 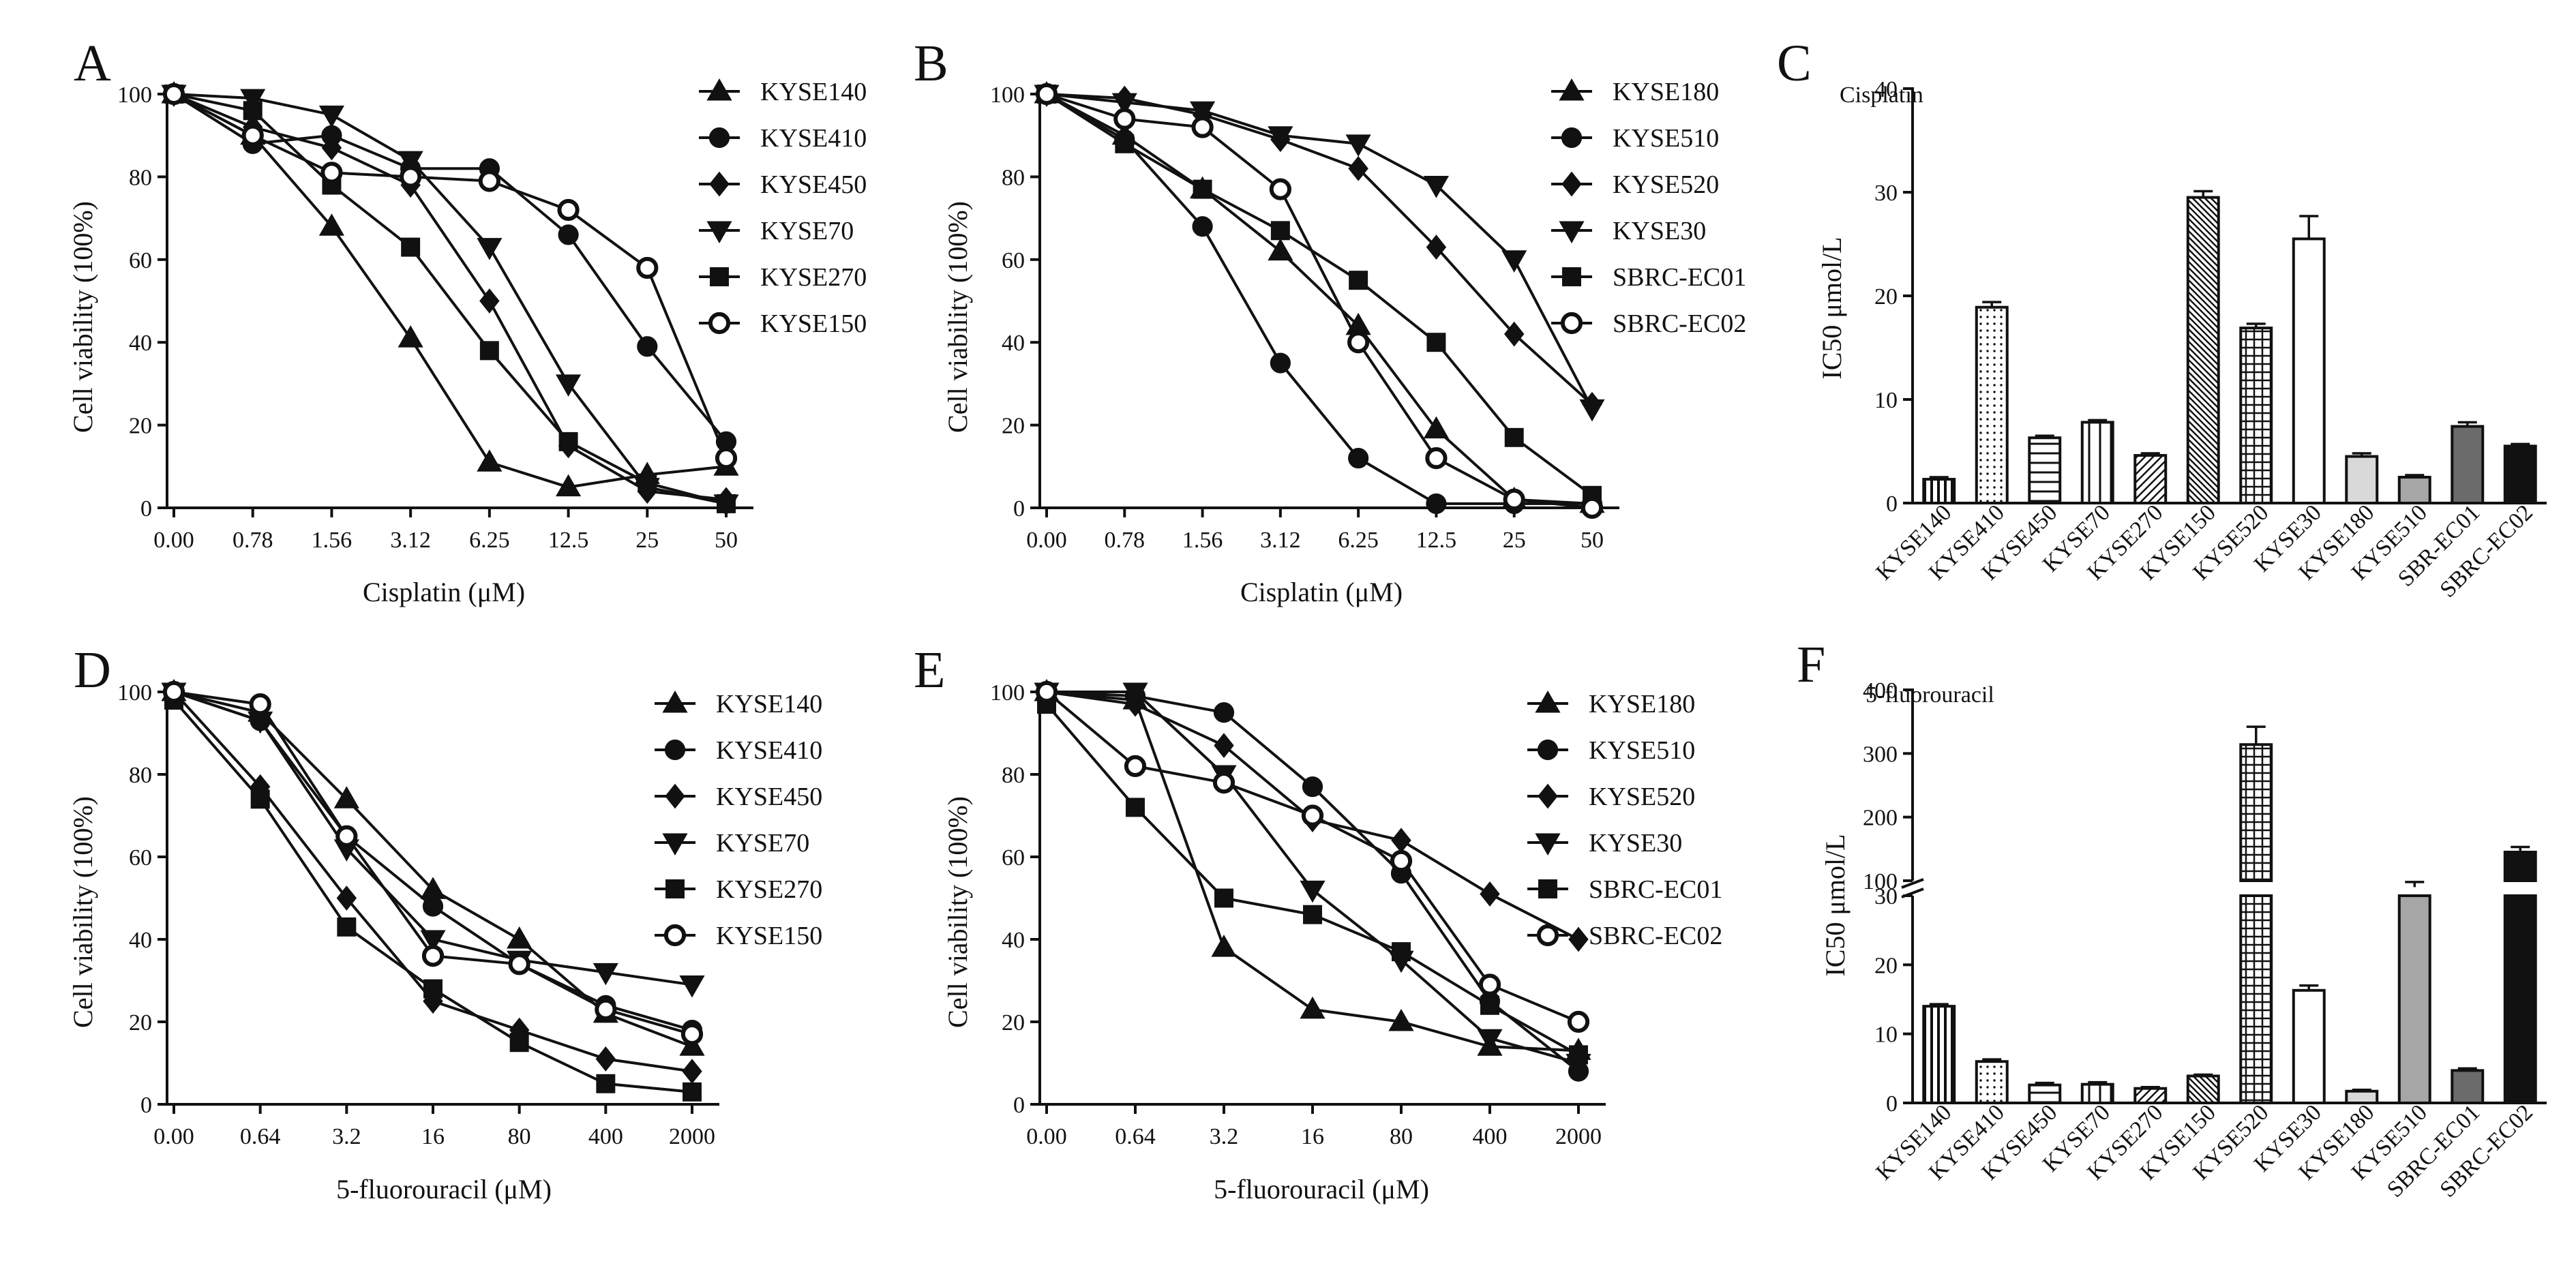 What do you see at coordinates (2309, 1044) in the screenshot?
I see `bar-kyse30` at bounding box center [2309, 1044].